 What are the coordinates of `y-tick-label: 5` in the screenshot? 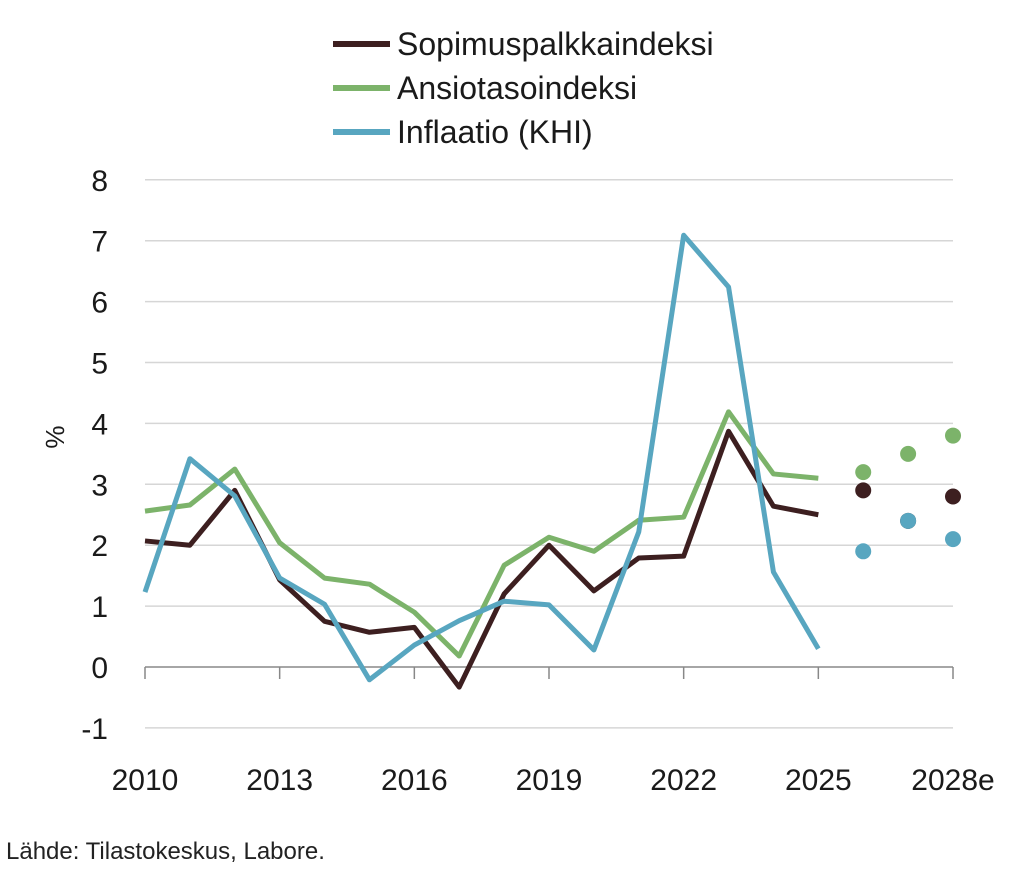 It's located at (99, 364).